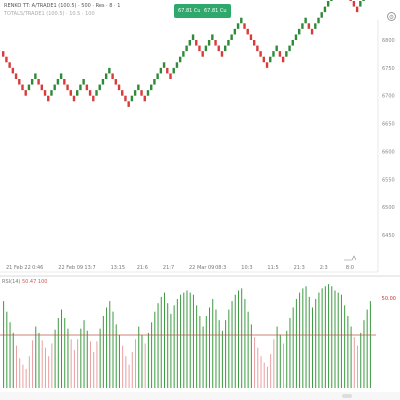 This screenshot has height=400, width=400. What do you see at coordinates (388, 208) in the screenshot?
I see `price-label: 6500` at bounding box center [388, 208].